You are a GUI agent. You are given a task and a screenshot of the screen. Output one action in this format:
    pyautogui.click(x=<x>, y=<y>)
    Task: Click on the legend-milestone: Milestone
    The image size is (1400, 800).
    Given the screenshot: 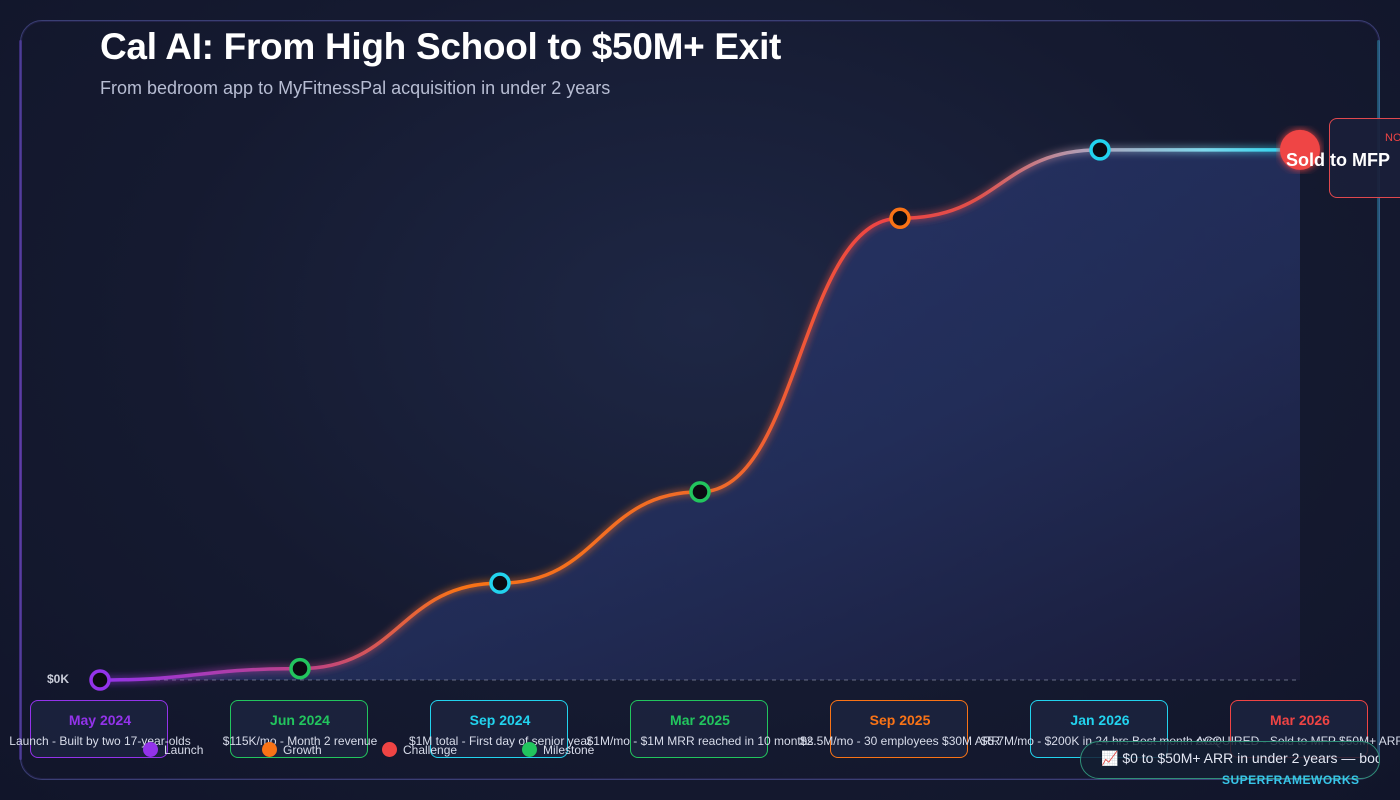 What is the action you would take?
    pyautogui.click(x=558, y=749)
    